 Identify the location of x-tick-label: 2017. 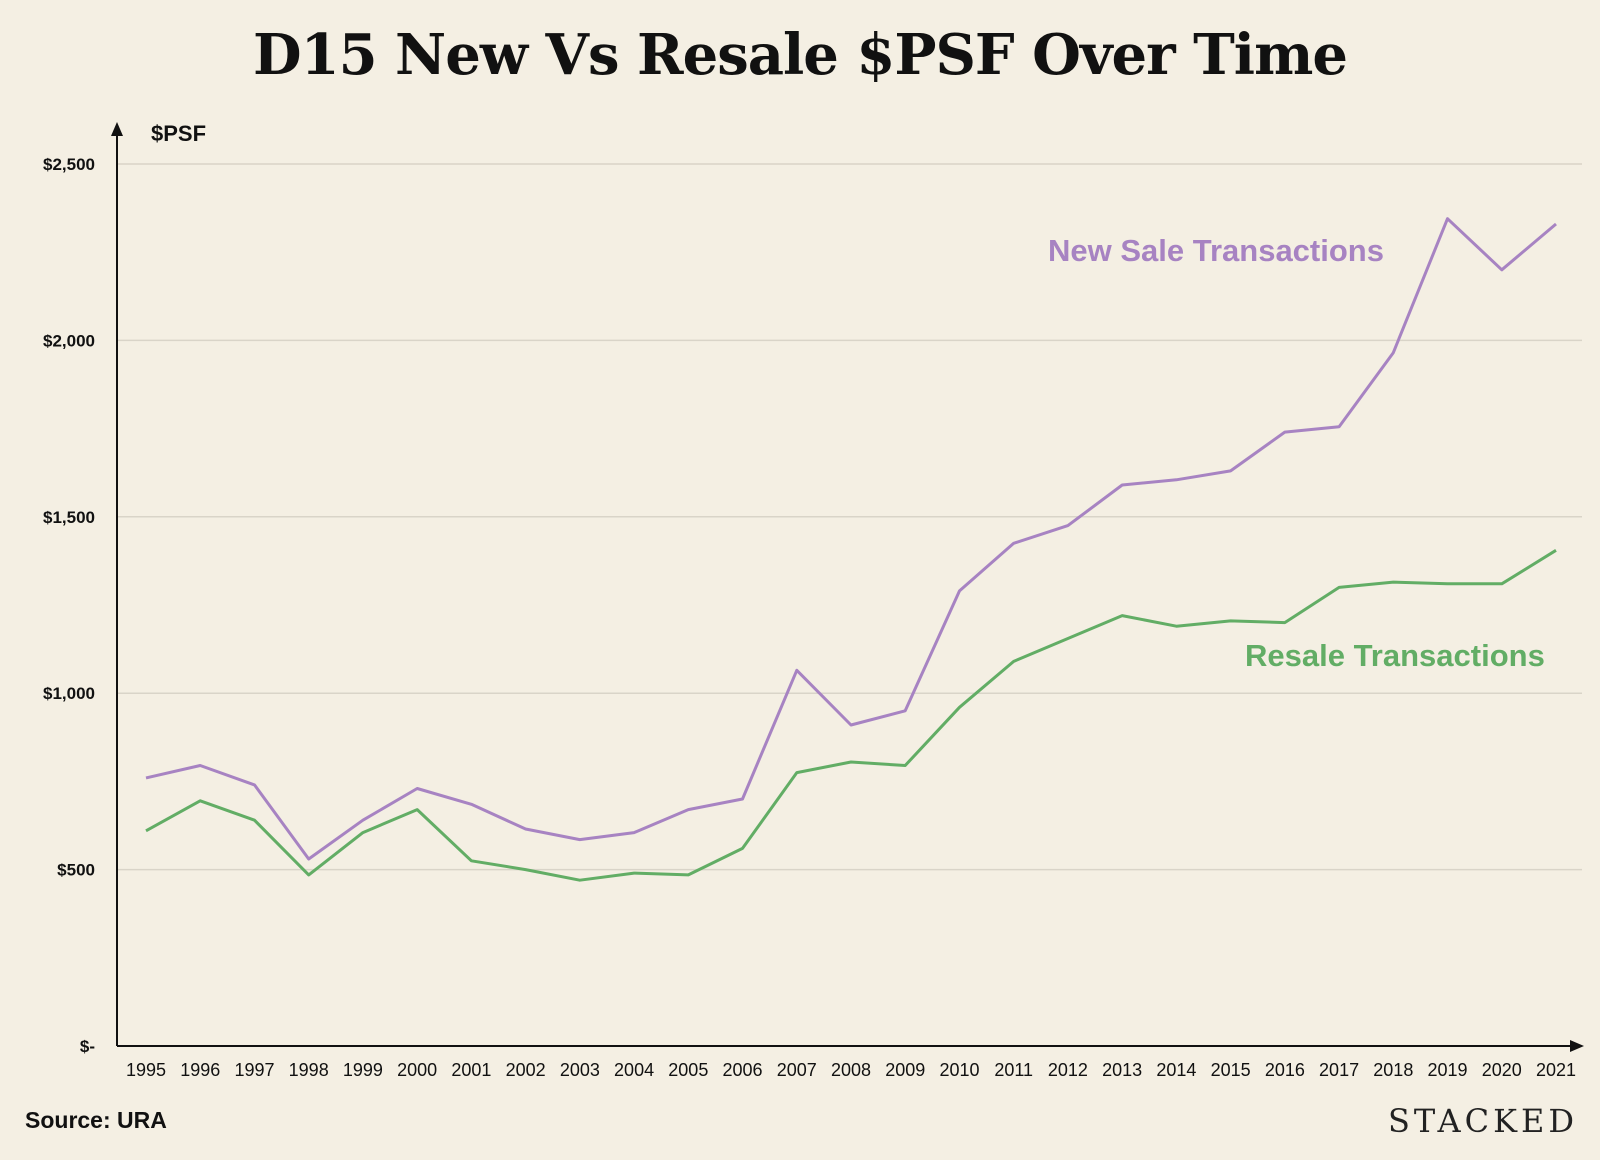
(1339, 1070).